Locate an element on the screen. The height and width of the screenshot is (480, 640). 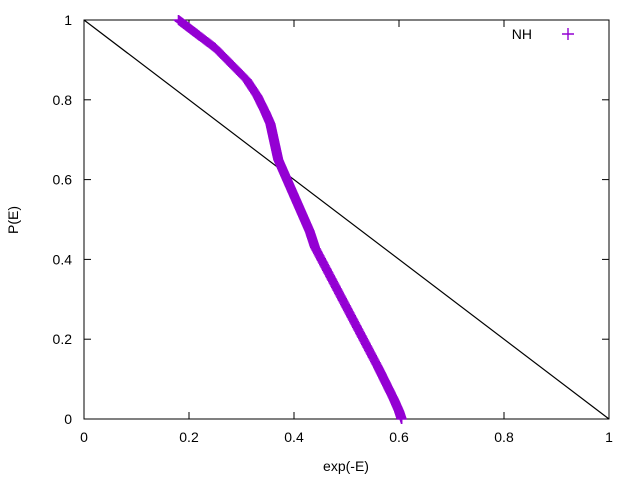
x-tick-label: 0.6 is located at coordinates (399, 437).